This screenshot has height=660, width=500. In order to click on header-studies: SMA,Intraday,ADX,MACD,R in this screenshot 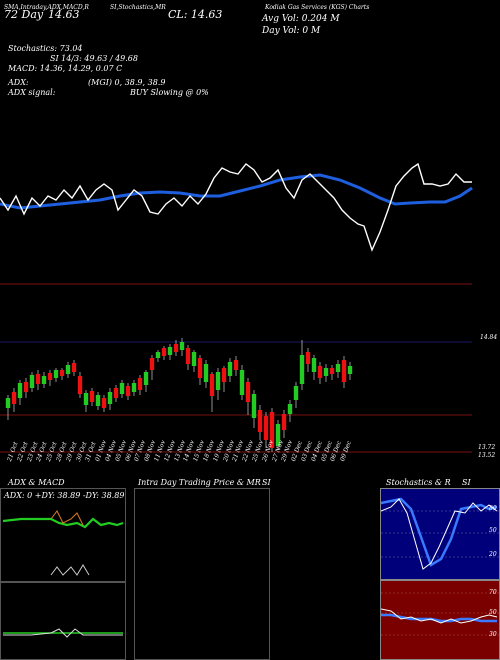, I will do `click(46, 7)`.